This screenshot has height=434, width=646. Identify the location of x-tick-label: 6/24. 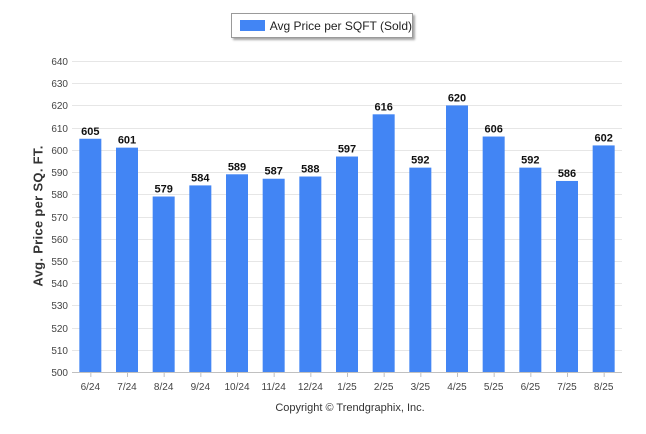
(91, 387).